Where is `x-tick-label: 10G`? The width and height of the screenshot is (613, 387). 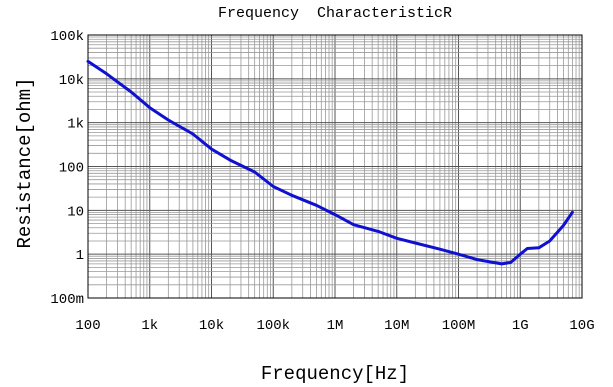
x-tick-label: 10G is located at coordinates (581, 326).